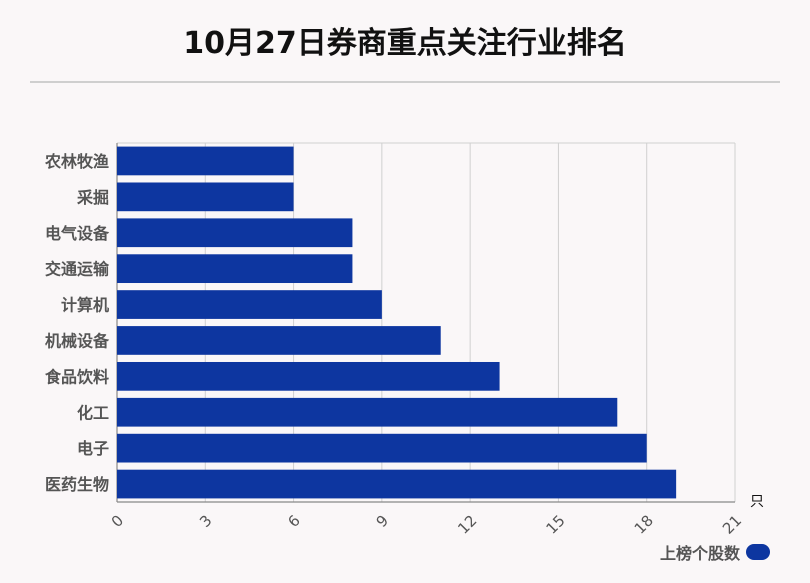  I want to click on tick-labels: 0 3 6 9 12 15 18 21, so click(426, 525).